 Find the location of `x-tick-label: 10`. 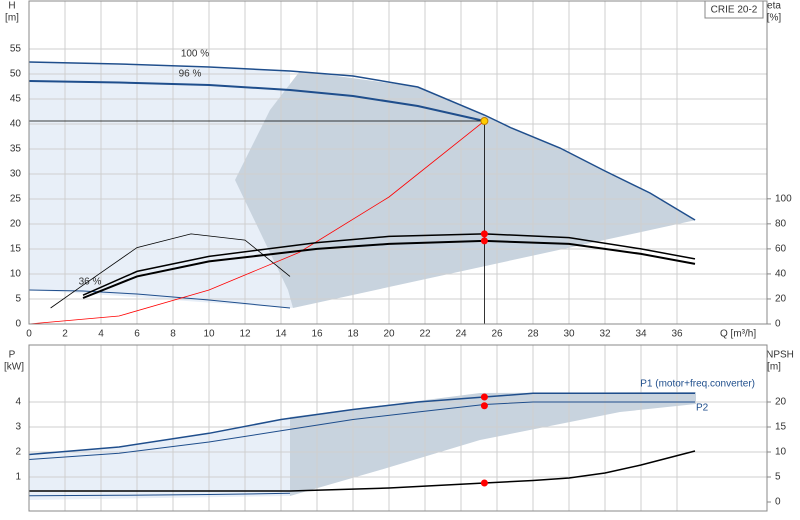

x-tick-label: 10 is located at coordinates (209, 334).